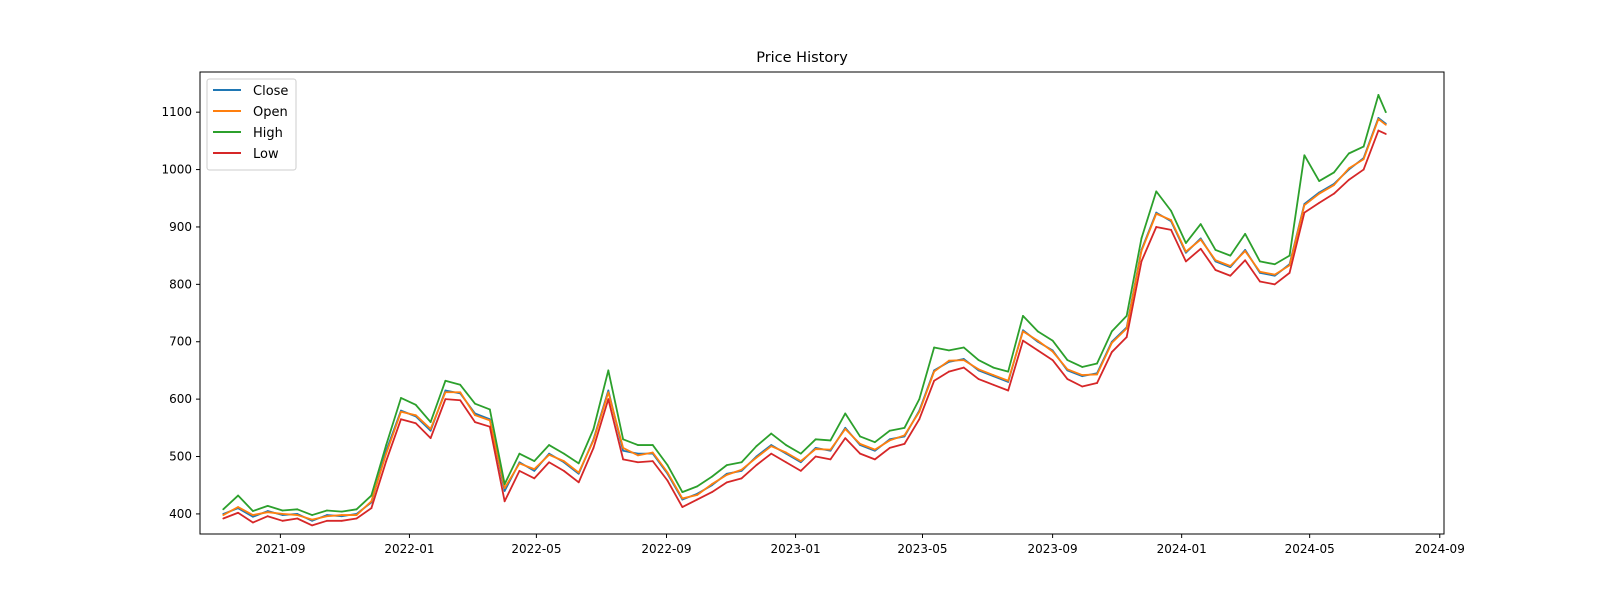 The height and width of the screenshot is (600, 1600). What do you see at coordinates (280, 549) in the screenshot?
I see `x-tick-label: 2021-09` at bounding box center [280, 549].